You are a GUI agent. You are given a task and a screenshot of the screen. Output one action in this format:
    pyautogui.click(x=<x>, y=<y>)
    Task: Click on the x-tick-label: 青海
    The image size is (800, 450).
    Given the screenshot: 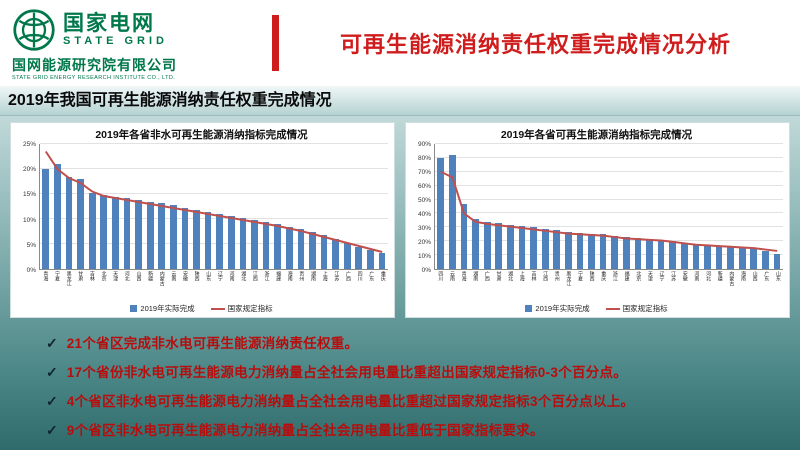 What is the action you would take?
    pyautogui.click(x=45, y=286)
    